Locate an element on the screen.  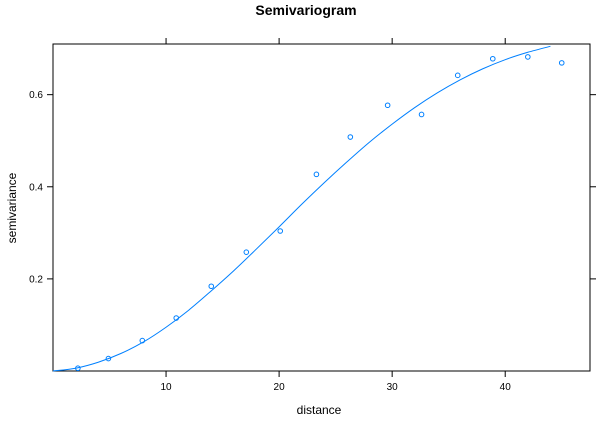
x-tick-label: 10 is located at coordinates (166, 387).